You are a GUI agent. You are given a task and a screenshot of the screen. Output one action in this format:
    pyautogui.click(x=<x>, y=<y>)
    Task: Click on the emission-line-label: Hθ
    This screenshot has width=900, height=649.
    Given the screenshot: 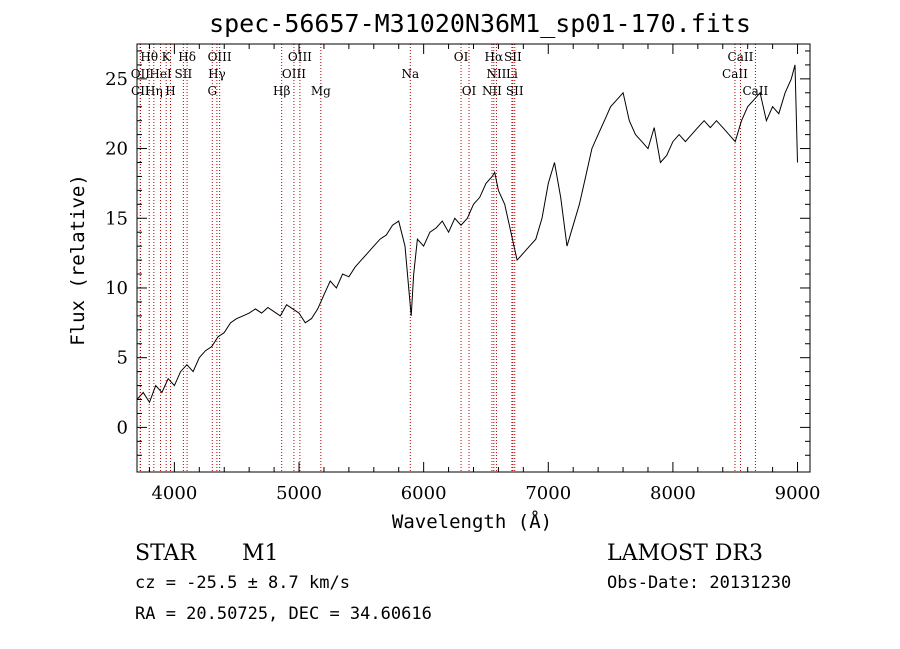 What is the action you would take?
    pyautogui.click(x=149, y=57)
    